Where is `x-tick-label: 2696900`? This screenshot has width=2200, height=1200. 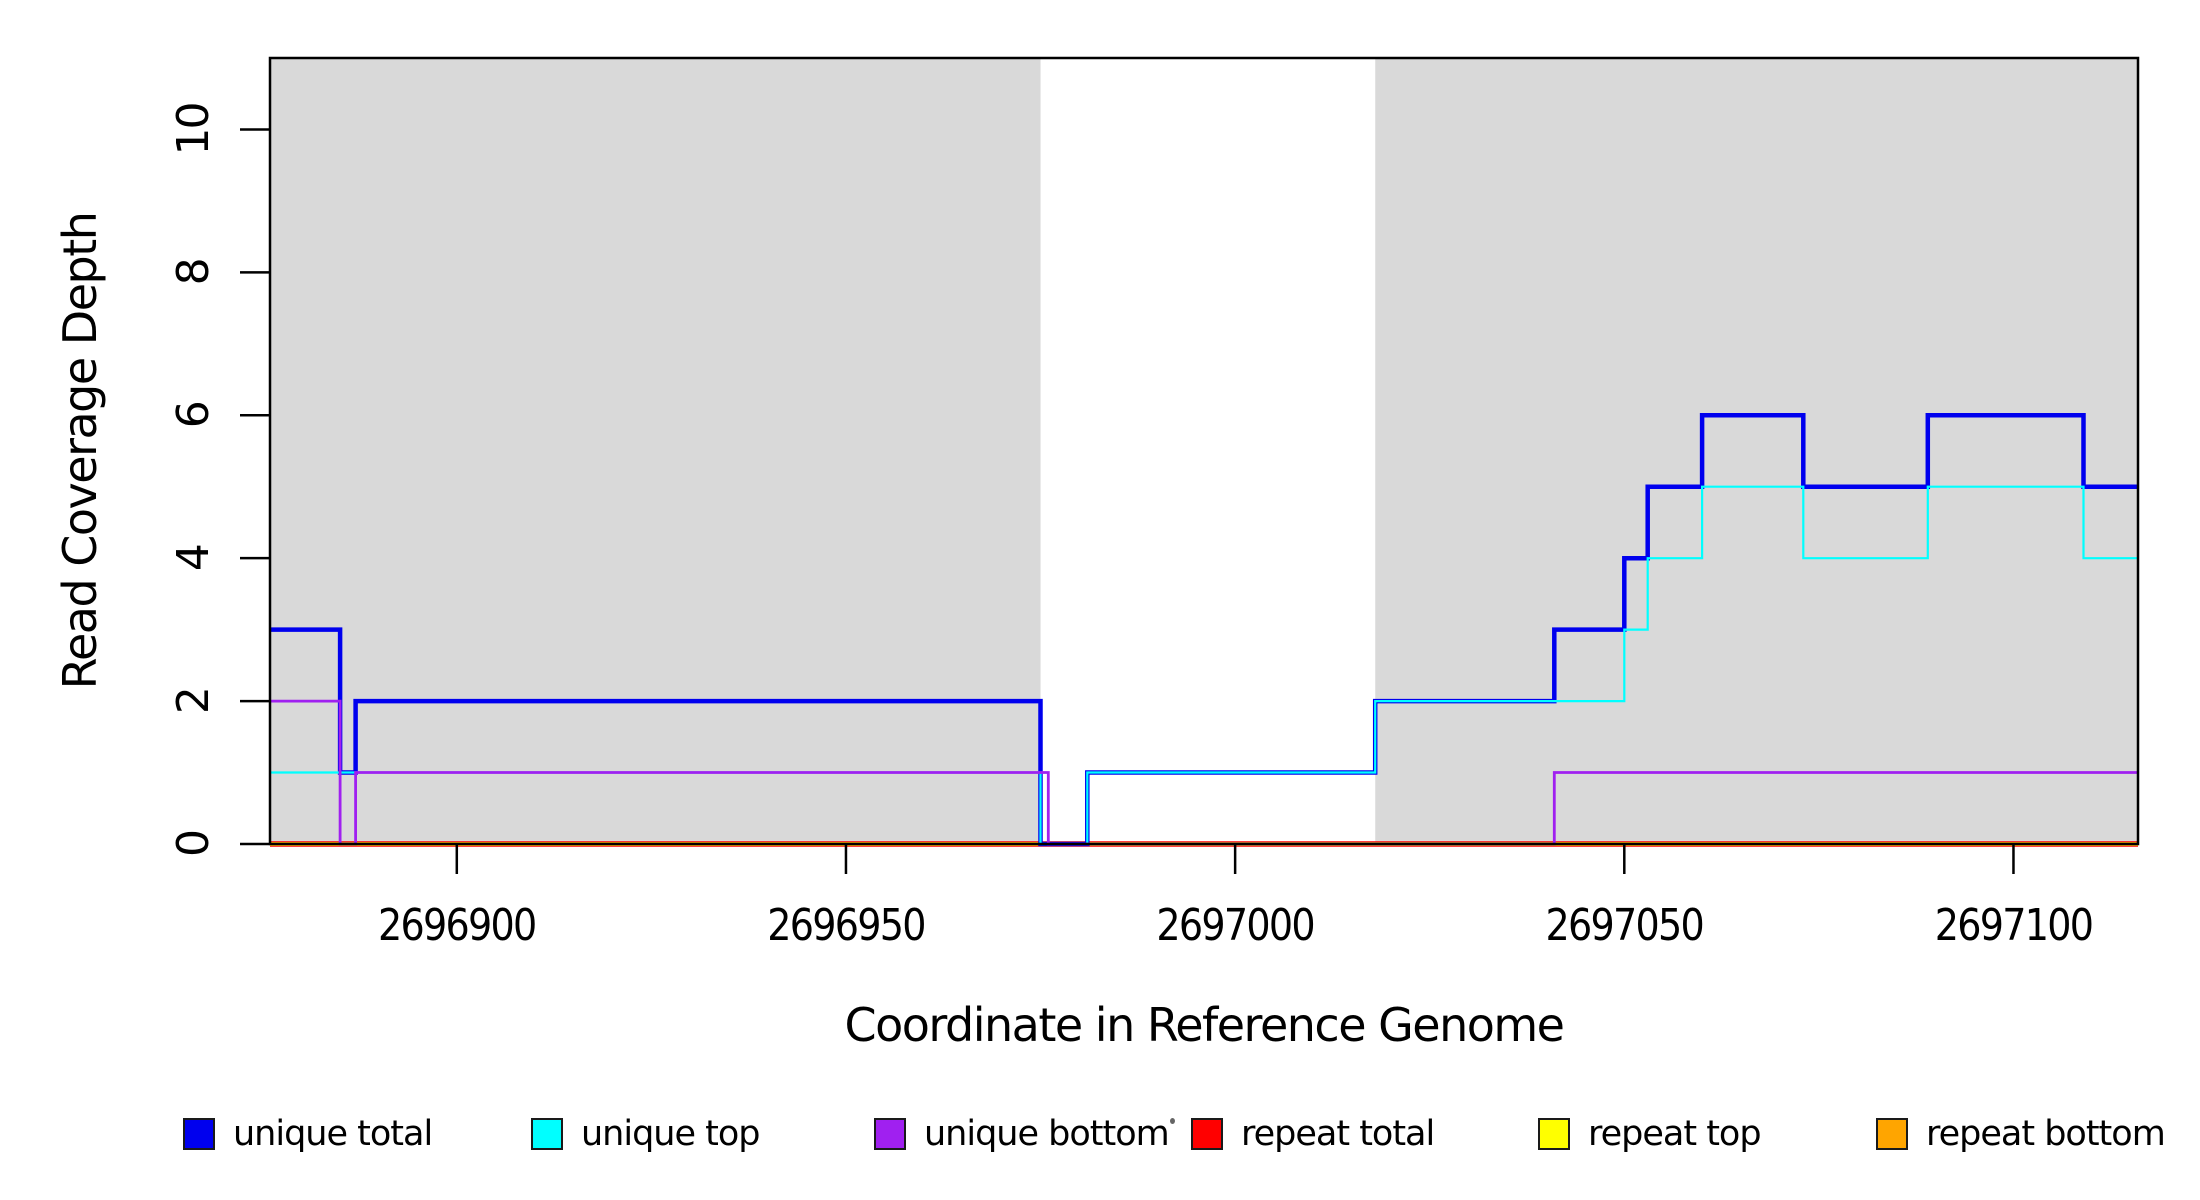 x-tick-label: 2696900 is located at coordinates (457, 925).